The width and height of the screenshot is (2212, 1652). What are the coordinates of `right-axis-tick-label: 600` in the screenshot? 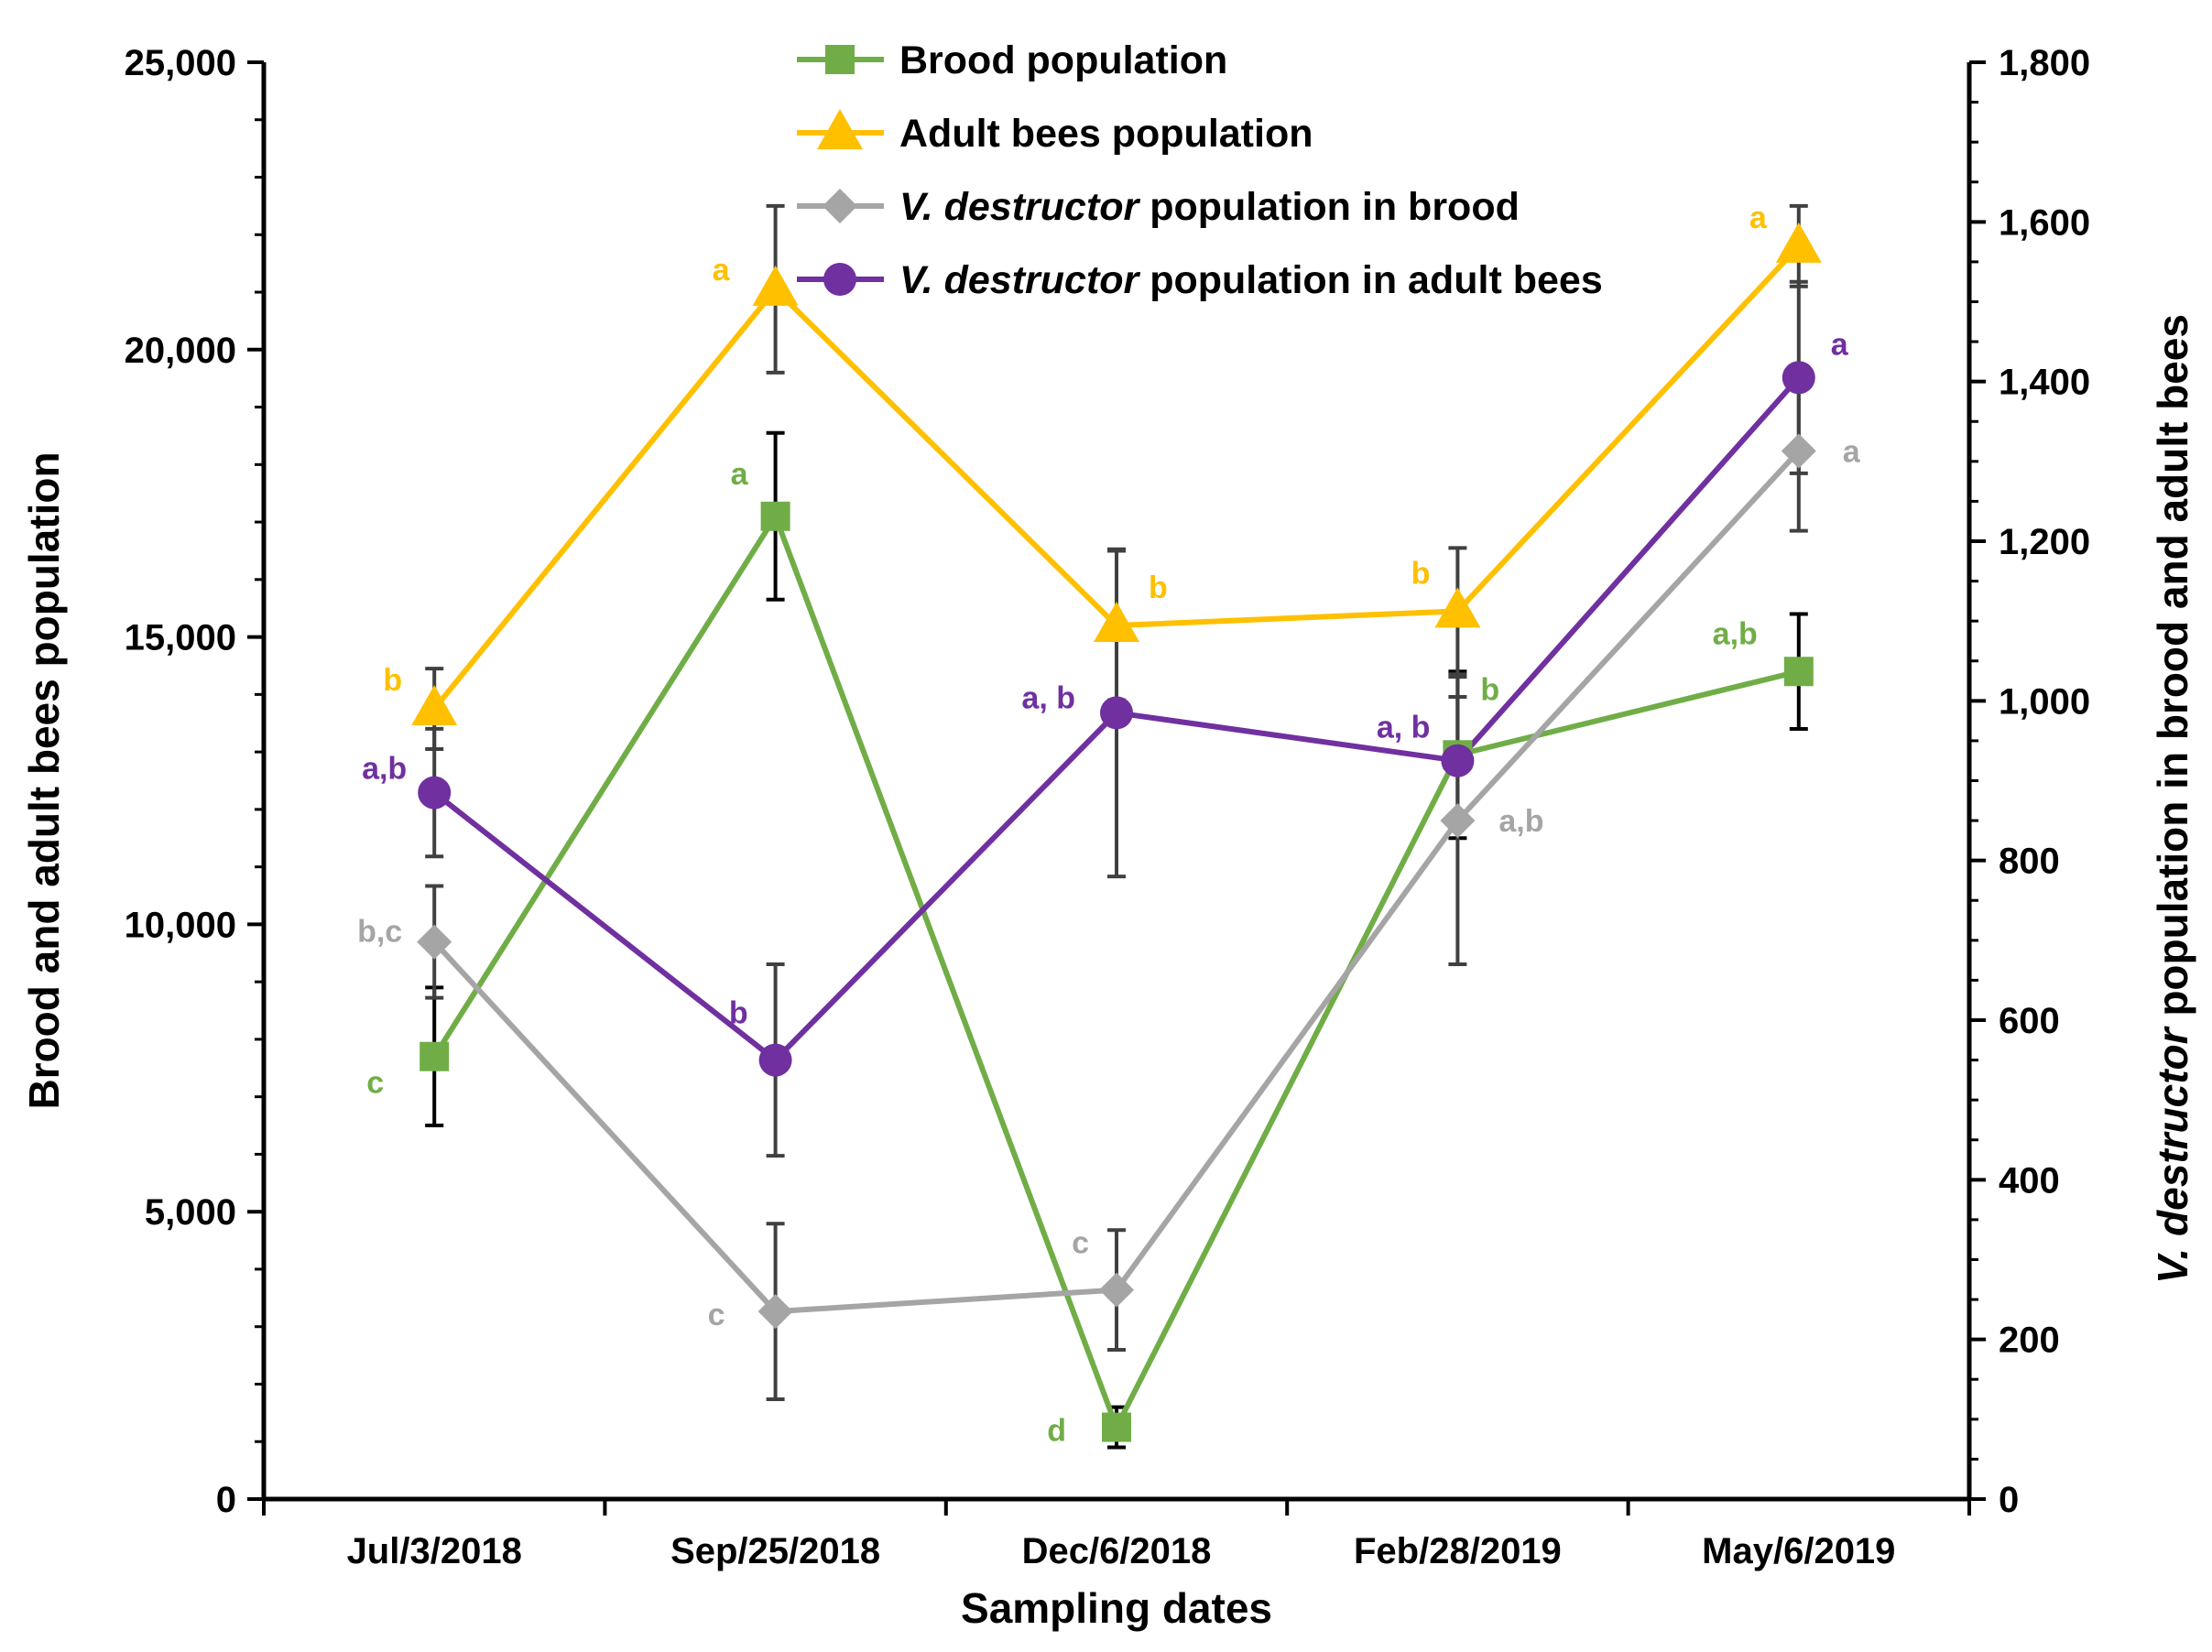 It's located at (2030, 1021).